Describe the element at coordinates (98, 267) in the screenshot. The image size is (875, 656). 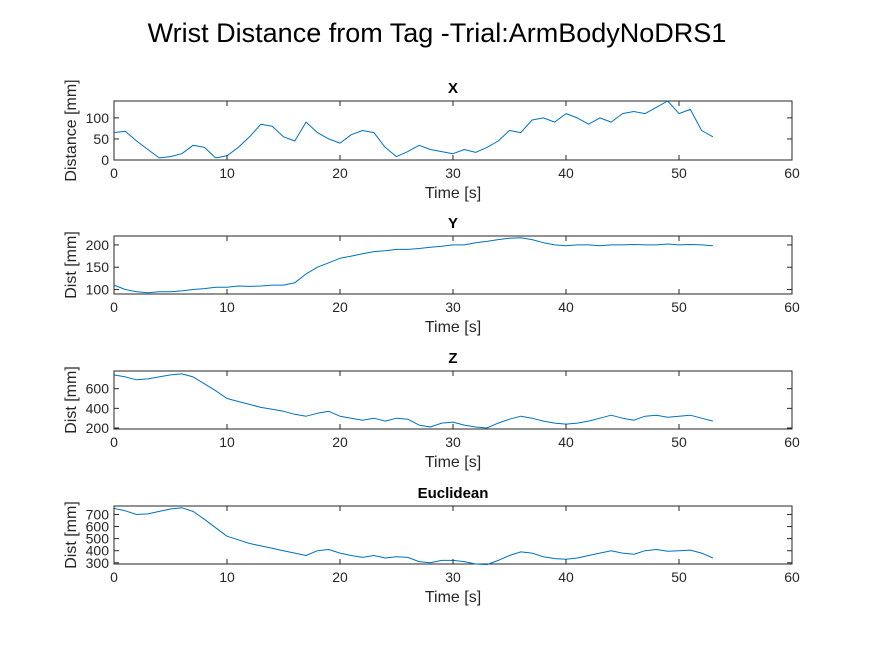
I see `y-tick-label: 150` at that location.